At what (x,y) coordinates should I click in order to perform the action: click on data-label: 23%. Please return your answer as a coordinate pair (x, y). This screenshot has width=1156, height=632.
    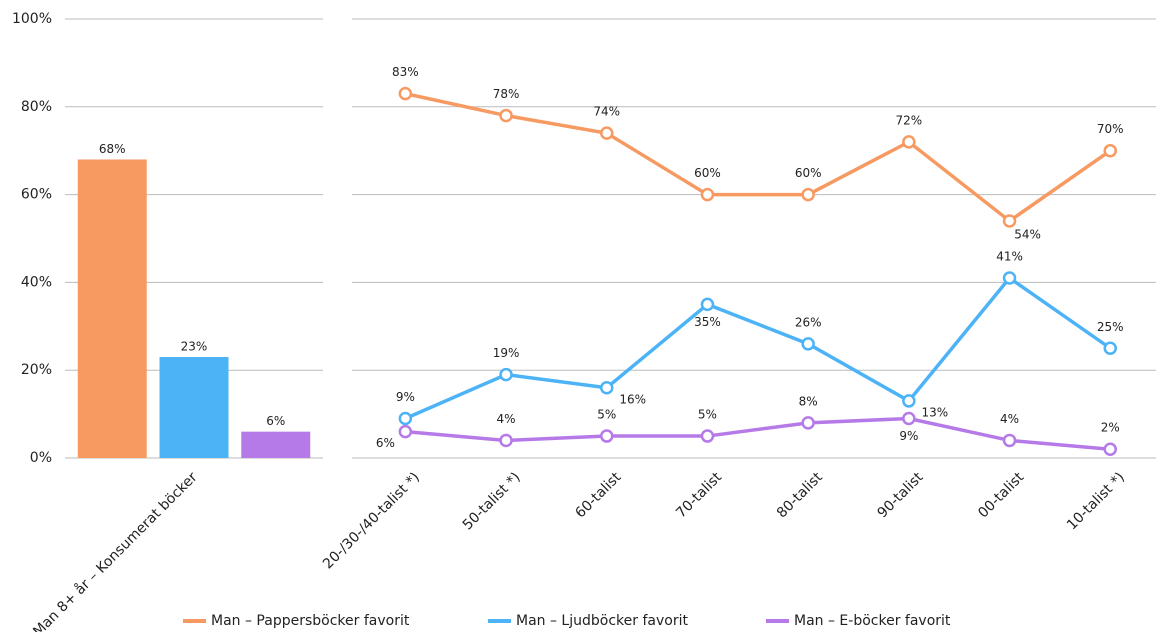
    Looking at the image, I should click on (194, 347).